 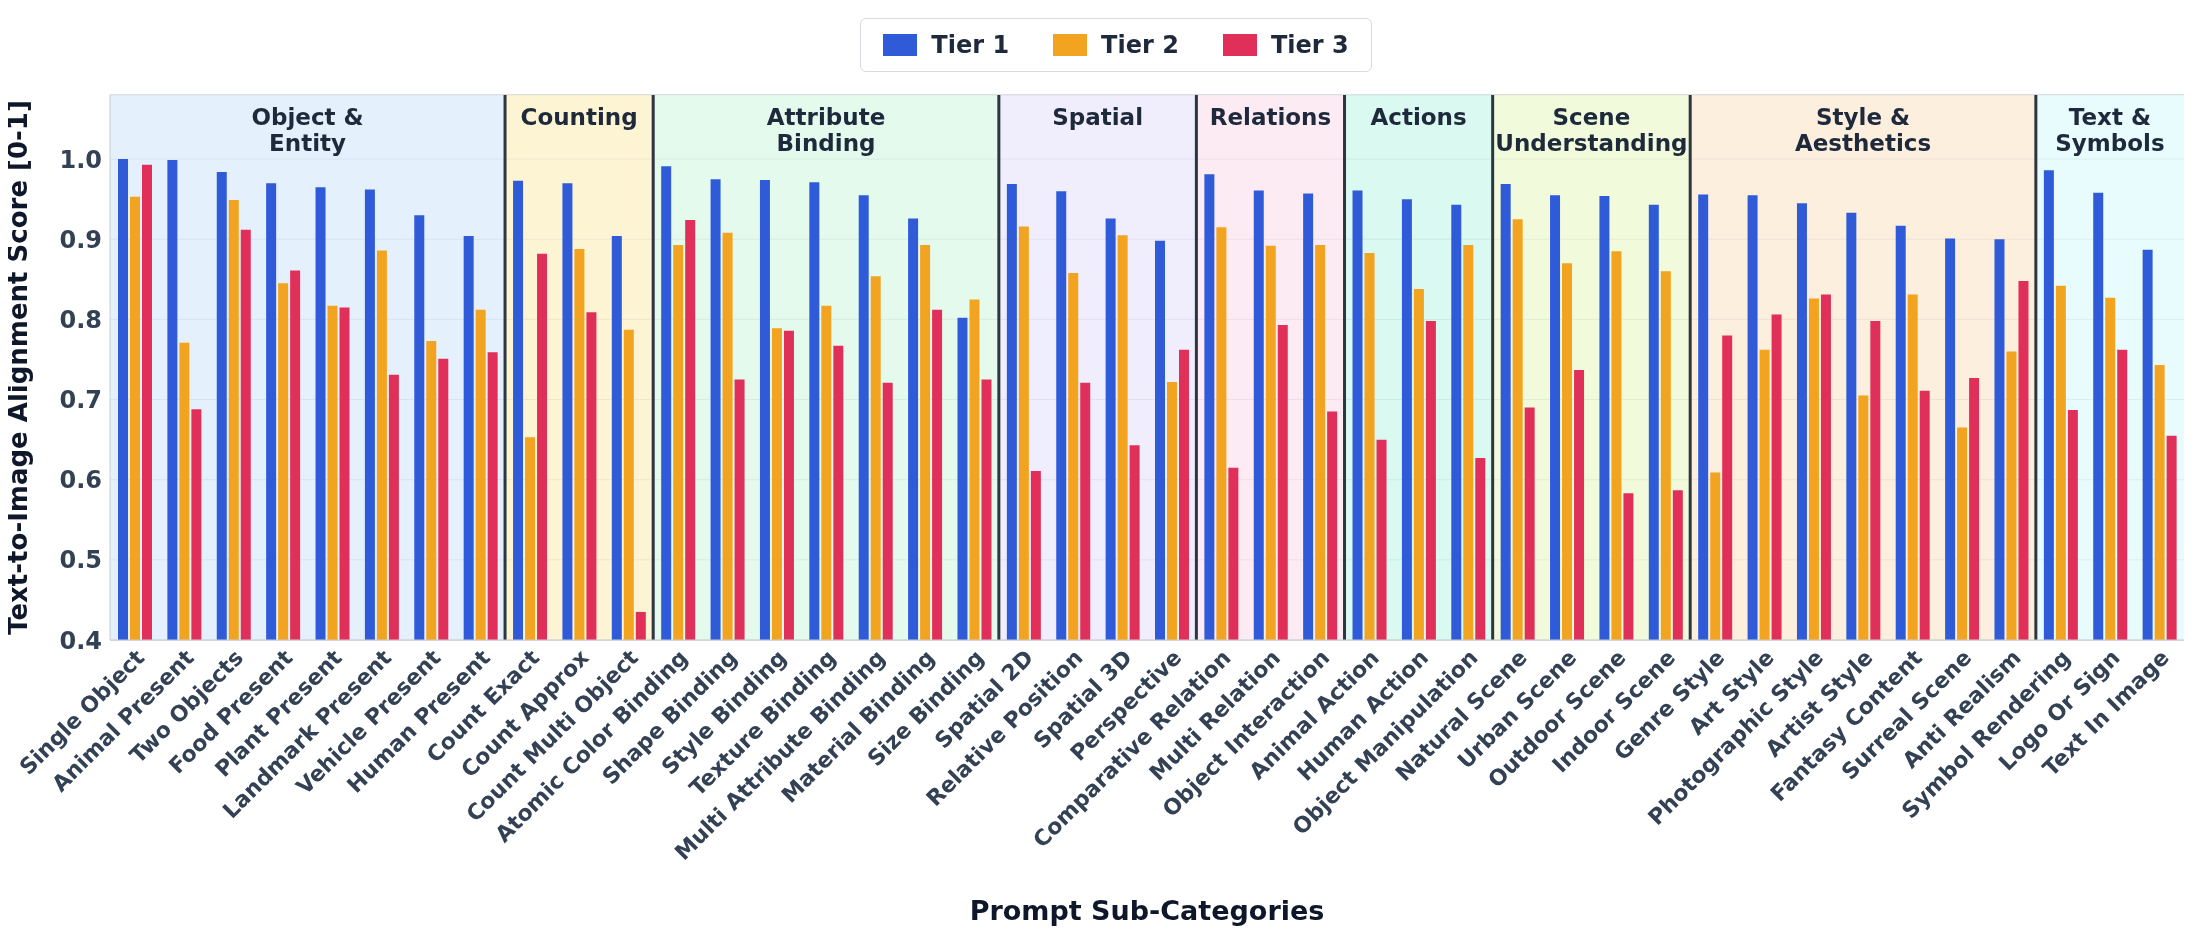 What do you see at coordinates (1418, 117) in the screenshot?
I see `band-label: Actions` at bounding box center [1418, 117].